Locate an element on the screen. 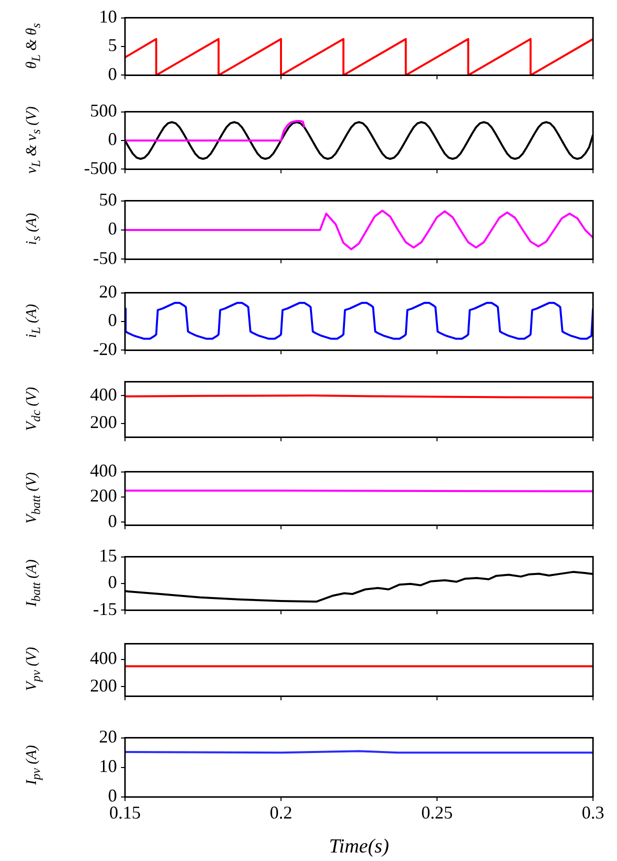  y-tick-label: 50 is located at coordinates (108, 200).